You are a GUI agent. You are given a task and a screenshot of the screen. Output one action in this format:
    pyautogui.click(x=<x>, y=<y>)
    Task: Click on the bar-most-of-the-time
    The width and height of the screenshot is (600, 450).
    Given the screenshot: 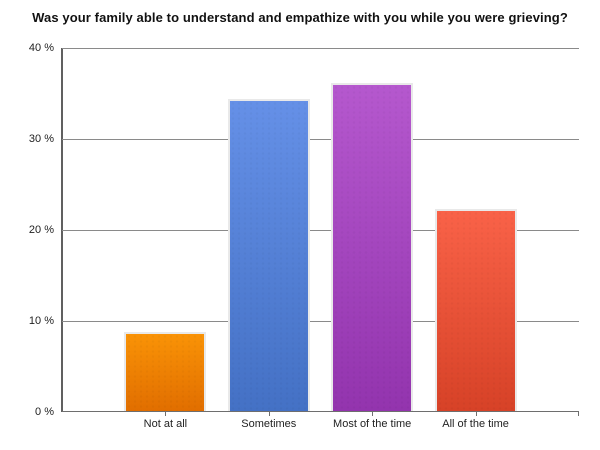 What is the action you would take?
    pyautogui.click(x=372, y=247)
    